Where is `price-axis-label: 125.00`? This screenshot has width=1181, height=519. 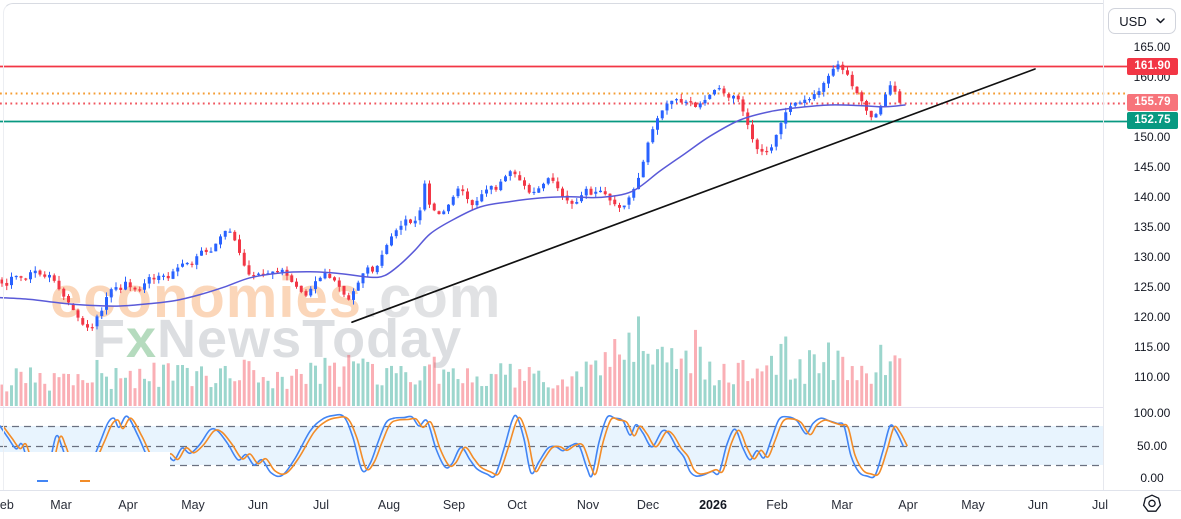 price-axis-label: 125.00 is located at coordinates (1152, 287).